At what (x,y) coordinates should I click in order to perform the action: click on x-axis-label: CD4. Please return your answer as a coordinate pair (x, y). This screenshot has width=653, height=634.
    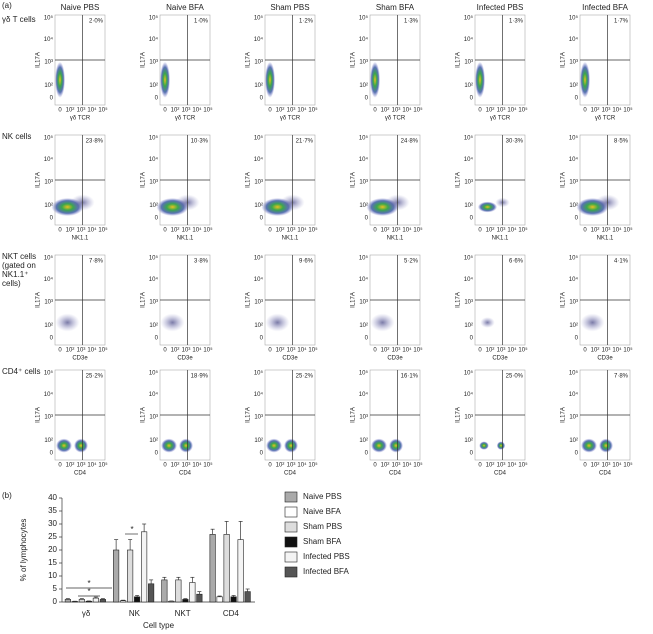
    Looking at the image, I should click on (290, 474).